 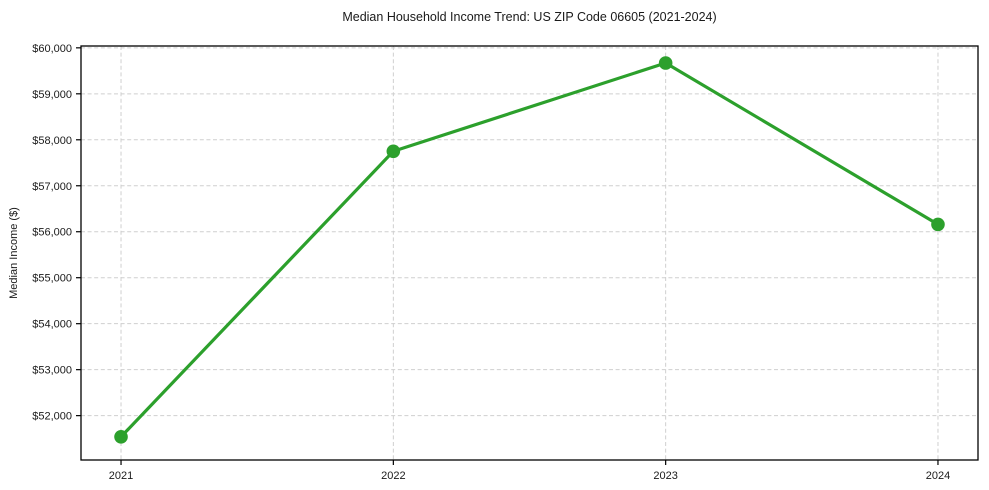 What do you see at coordinates (52, 325) in the screenshot?
I see `y-tick-label: $54,000` at bounding box center [52, 325].